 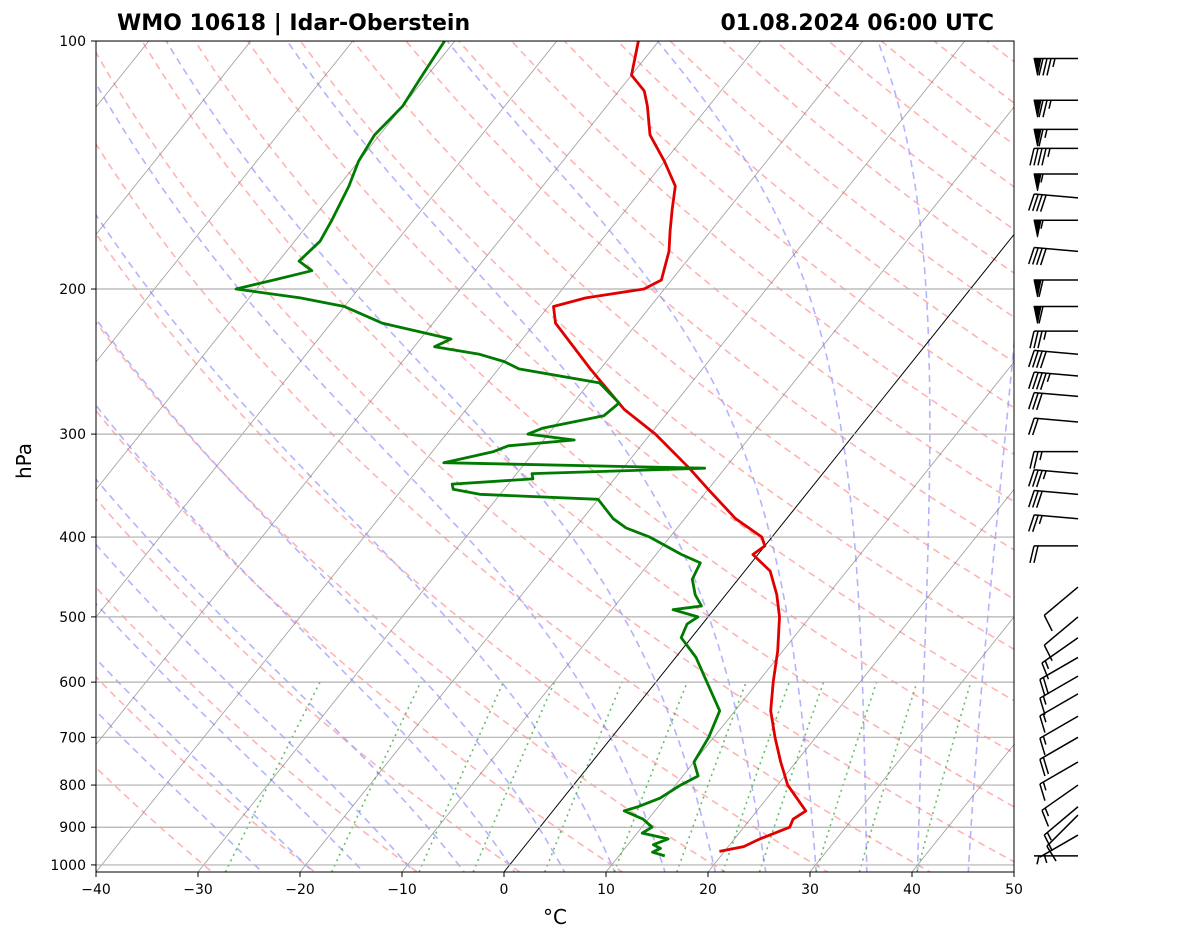 I want to click on y-tick-label: 300, so click(x=72, y=435).